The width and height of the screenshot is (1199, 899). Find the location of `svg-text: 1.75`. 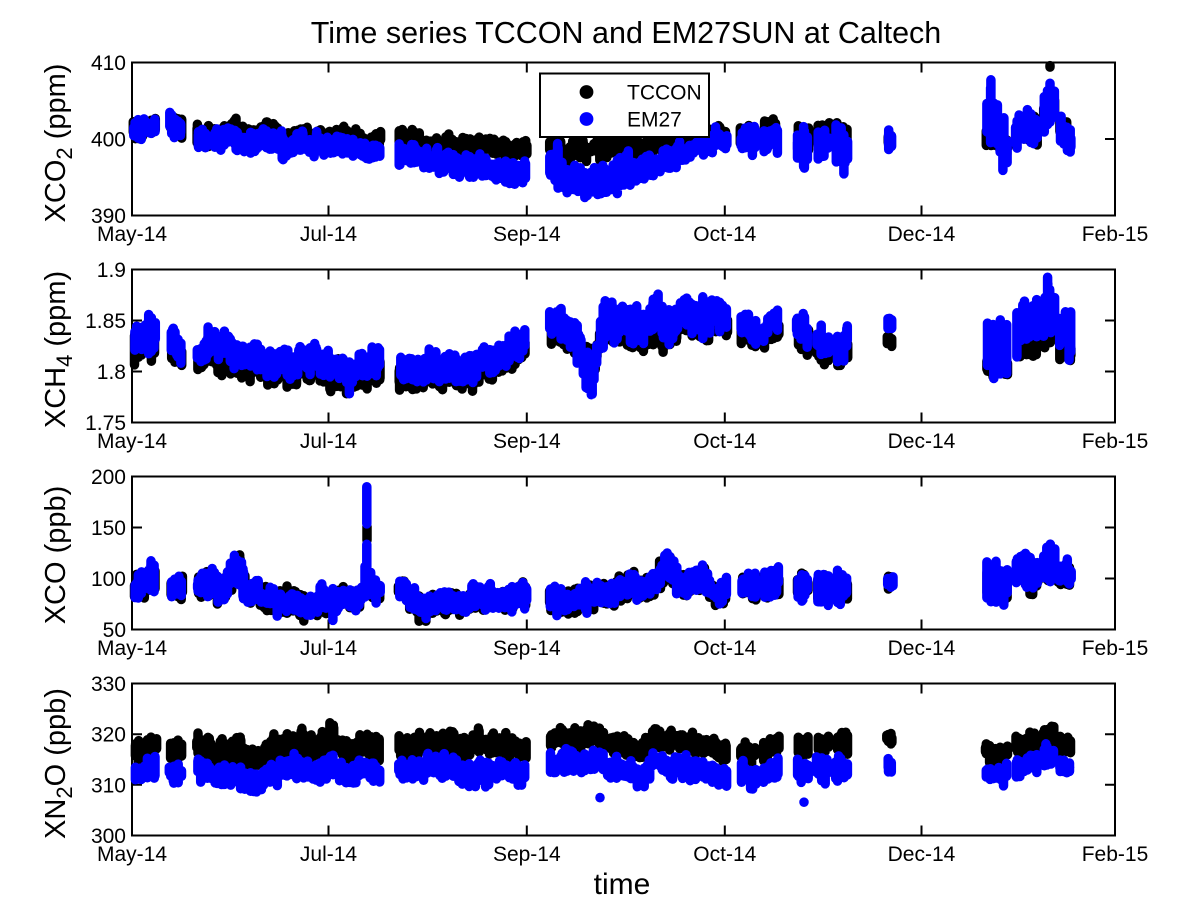

svg-text: 1.75 is located at coordinates (105, 423).